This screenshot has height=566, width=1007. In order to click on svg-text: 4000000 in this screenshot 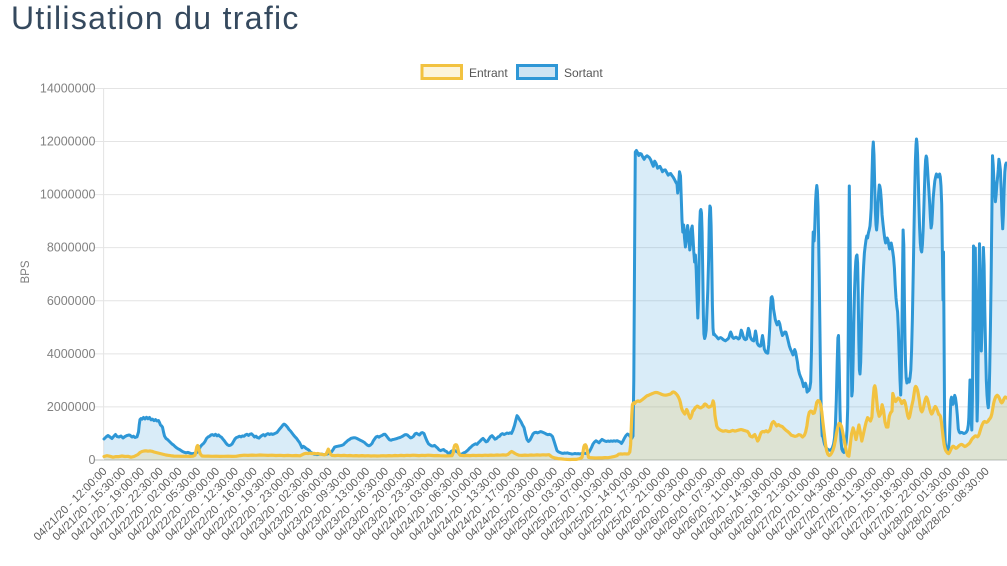, I will do `click(71, 354)`.